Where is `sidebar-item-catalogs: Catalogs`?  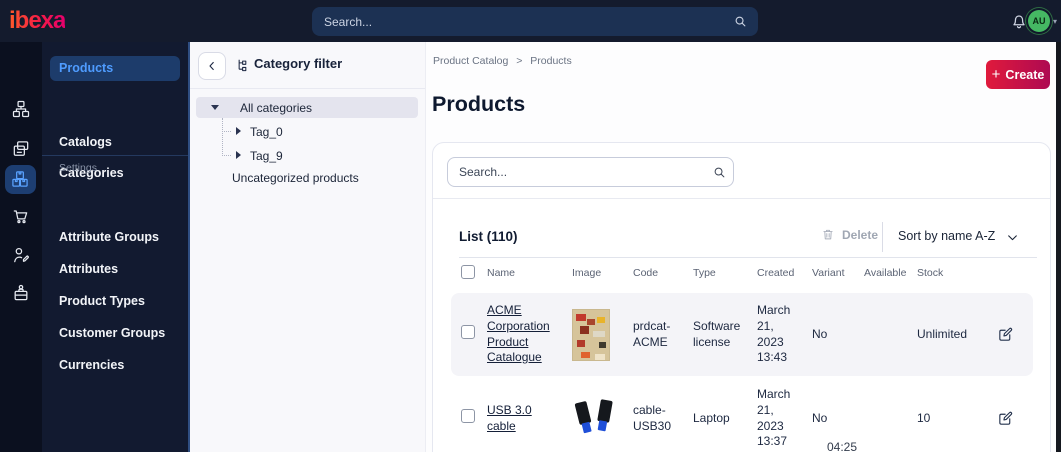
sidebar-item-catalogs: Catalogs is located at coordinates (85, 142).